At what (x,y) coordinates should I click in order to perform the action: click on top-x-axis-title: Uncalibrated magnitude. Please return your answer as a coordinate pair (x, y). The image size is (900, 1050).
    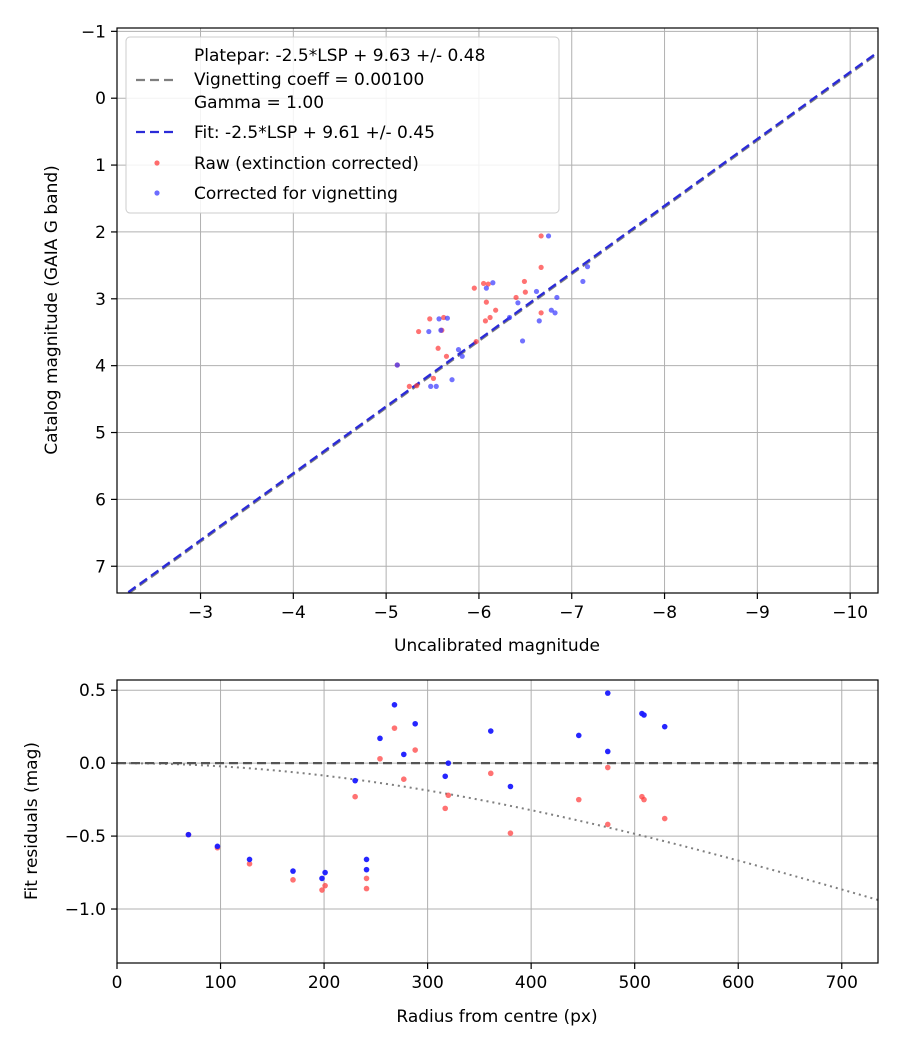
    Looking at the image, I should click on (497, 646).